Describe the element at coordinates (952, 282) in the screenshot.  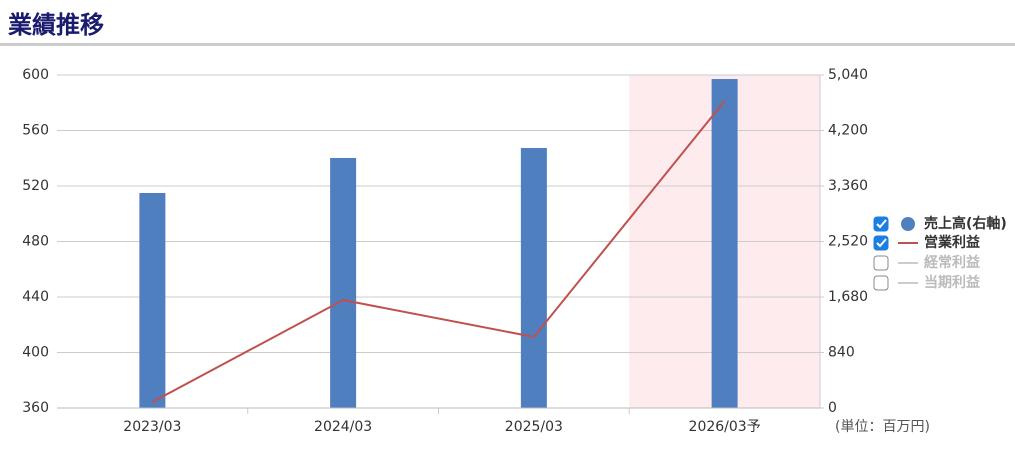
I see `legend-label: 当期利益` at that location.